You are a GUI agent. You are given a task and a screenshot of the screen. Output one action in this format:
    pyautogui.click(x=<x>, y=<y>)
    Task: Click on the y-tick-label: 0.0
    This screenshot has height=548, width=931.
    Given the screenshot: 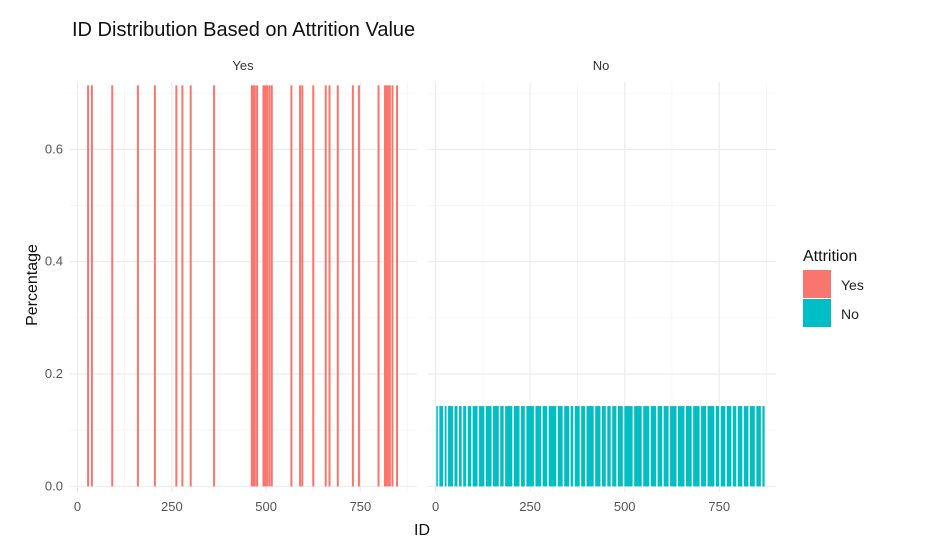 What is the action you would take?
    pyautogui.click(x=54, y=485)
    